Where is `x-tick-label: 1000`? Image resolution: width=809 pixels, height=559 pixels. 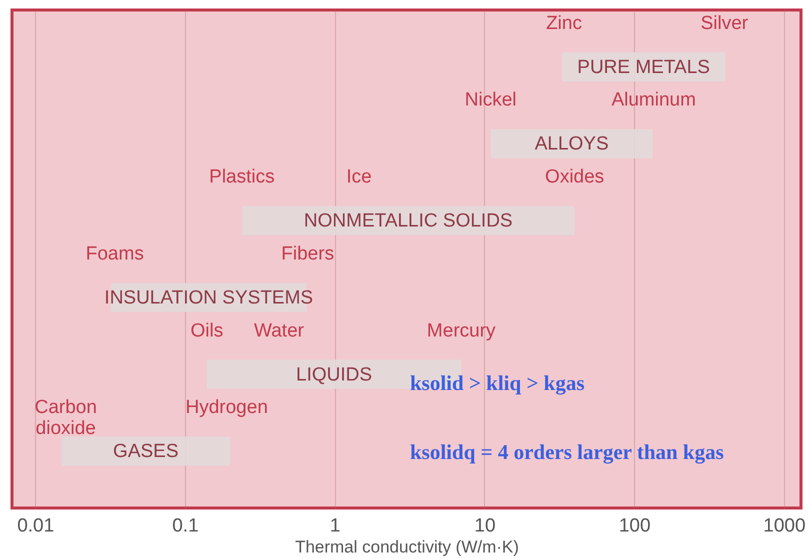 x-tick-label: 1000 is located at coordinates (784, 526).